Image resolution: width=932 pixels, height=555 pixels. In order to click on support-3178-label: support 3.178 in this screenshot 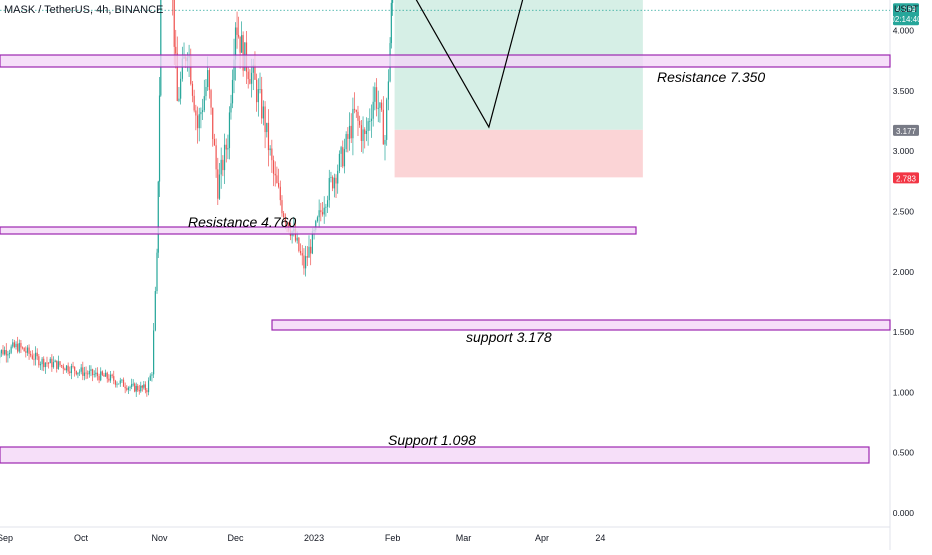, I will do `click(509, 337)`.